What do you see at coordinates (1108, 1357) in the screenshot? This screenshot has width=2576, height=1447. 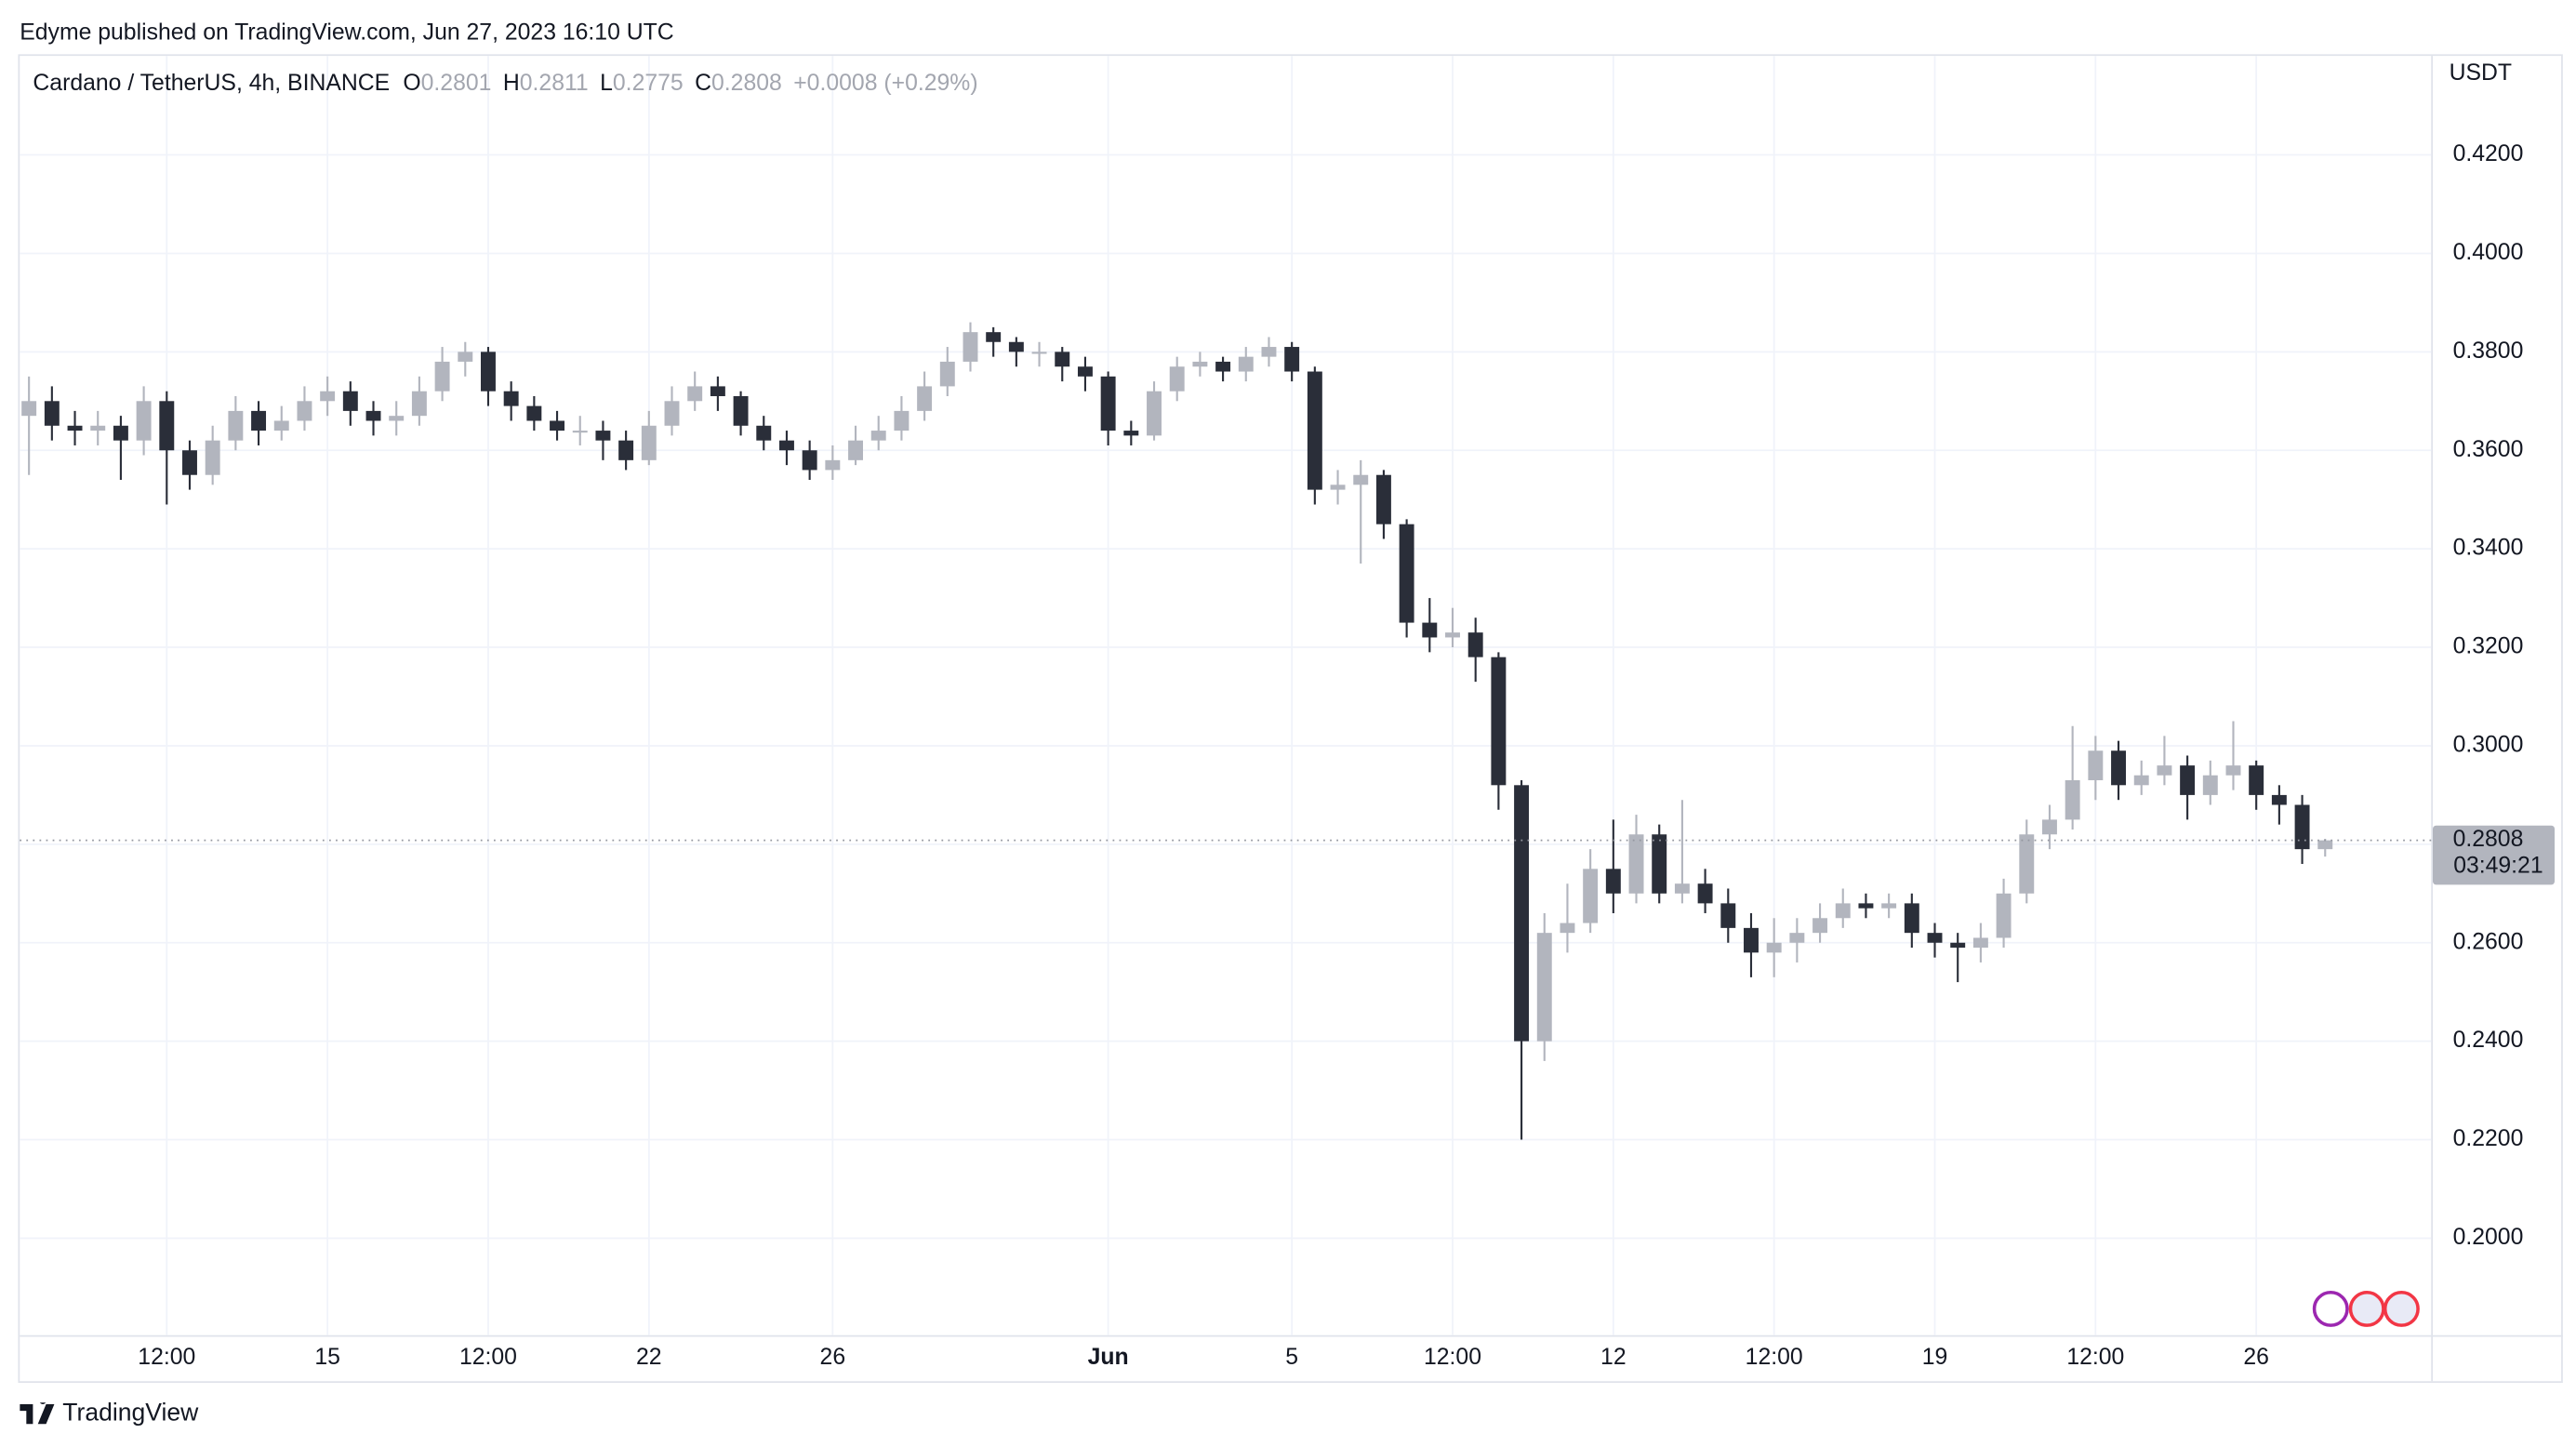 I see `x-tick-label: Jun` at bounding box center [1108, 1357].